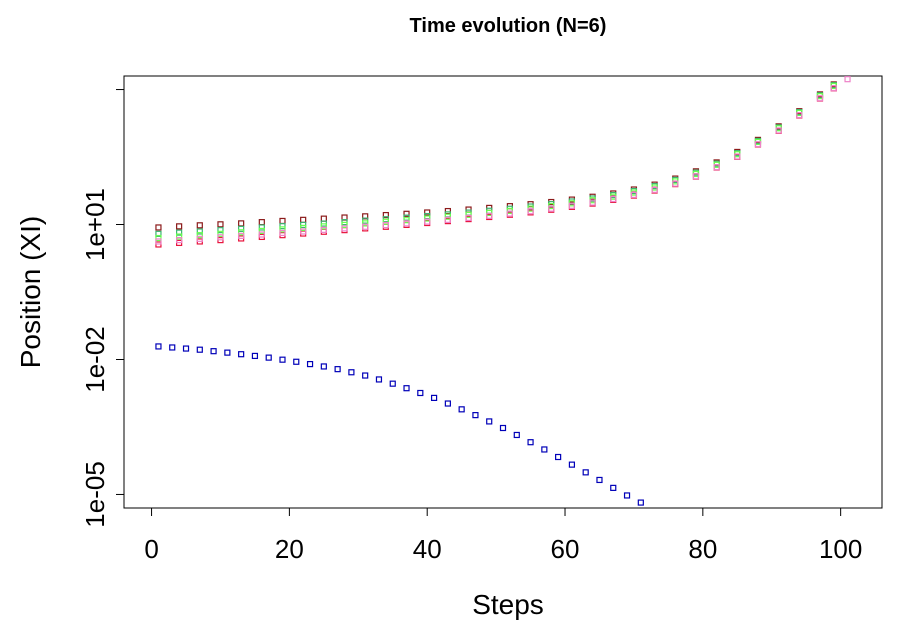 The image size is (899, 624). What do you see at coordinates (508, 26) in the screenshot?
I see `chart-title: Time evolution (N=6)` at bounding box center [508, 26].